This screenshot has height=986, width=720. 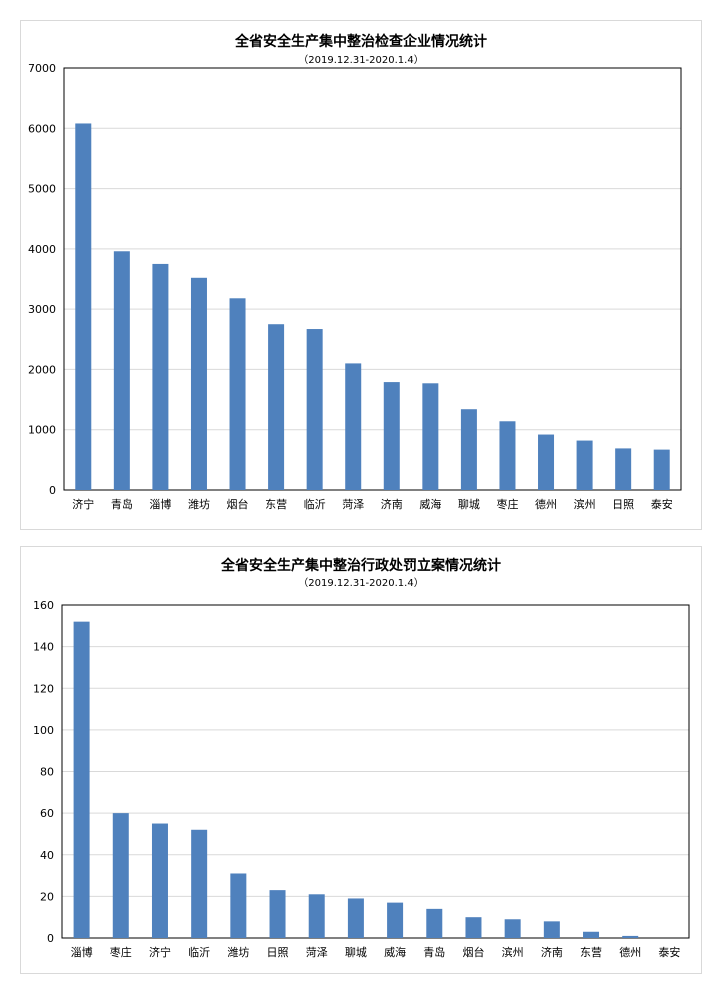 What do you see at coordinates (47, 896) in the screenshot?
I see `y-tick-label: 20` at bounding box center [47, 896].